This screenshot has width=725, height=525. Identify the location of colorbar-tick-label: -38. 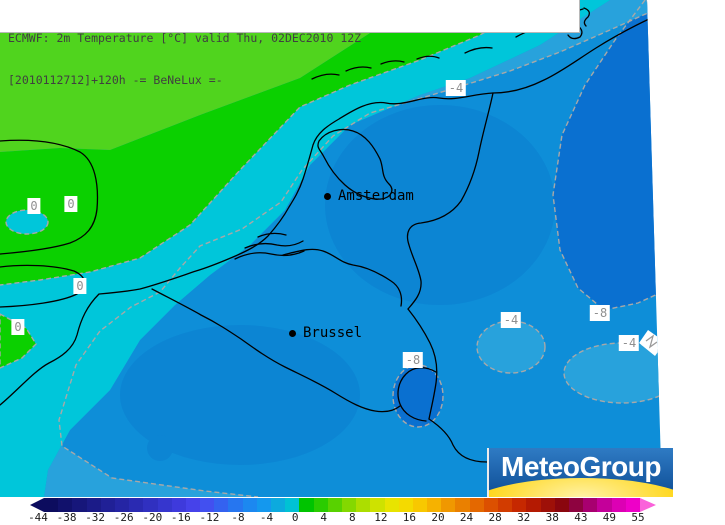
(66, 517).